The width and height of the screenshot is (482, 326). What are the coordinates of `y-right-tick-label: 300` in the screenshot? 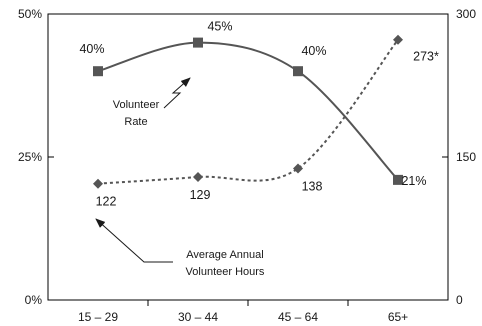 It's located at (466, 14).